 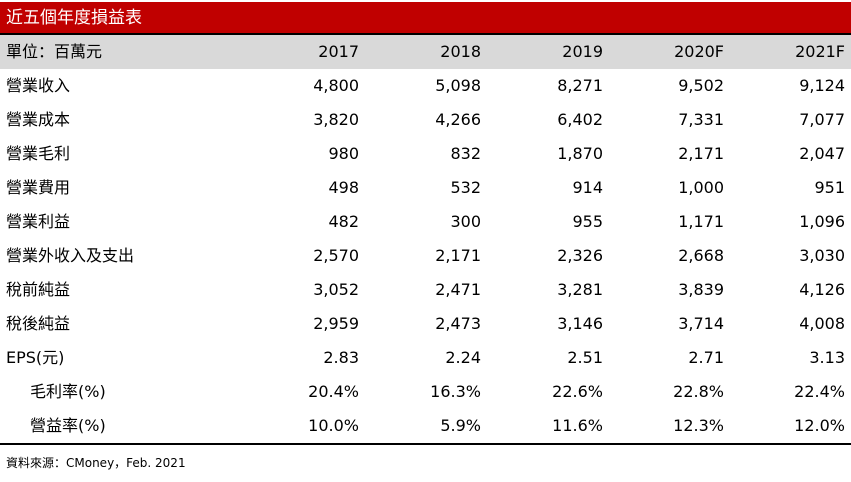 What do you see at coordinates (699, 51) in the screenshot?
I see `year-header-2020f: 2020F` at bounding box center [699, 51].